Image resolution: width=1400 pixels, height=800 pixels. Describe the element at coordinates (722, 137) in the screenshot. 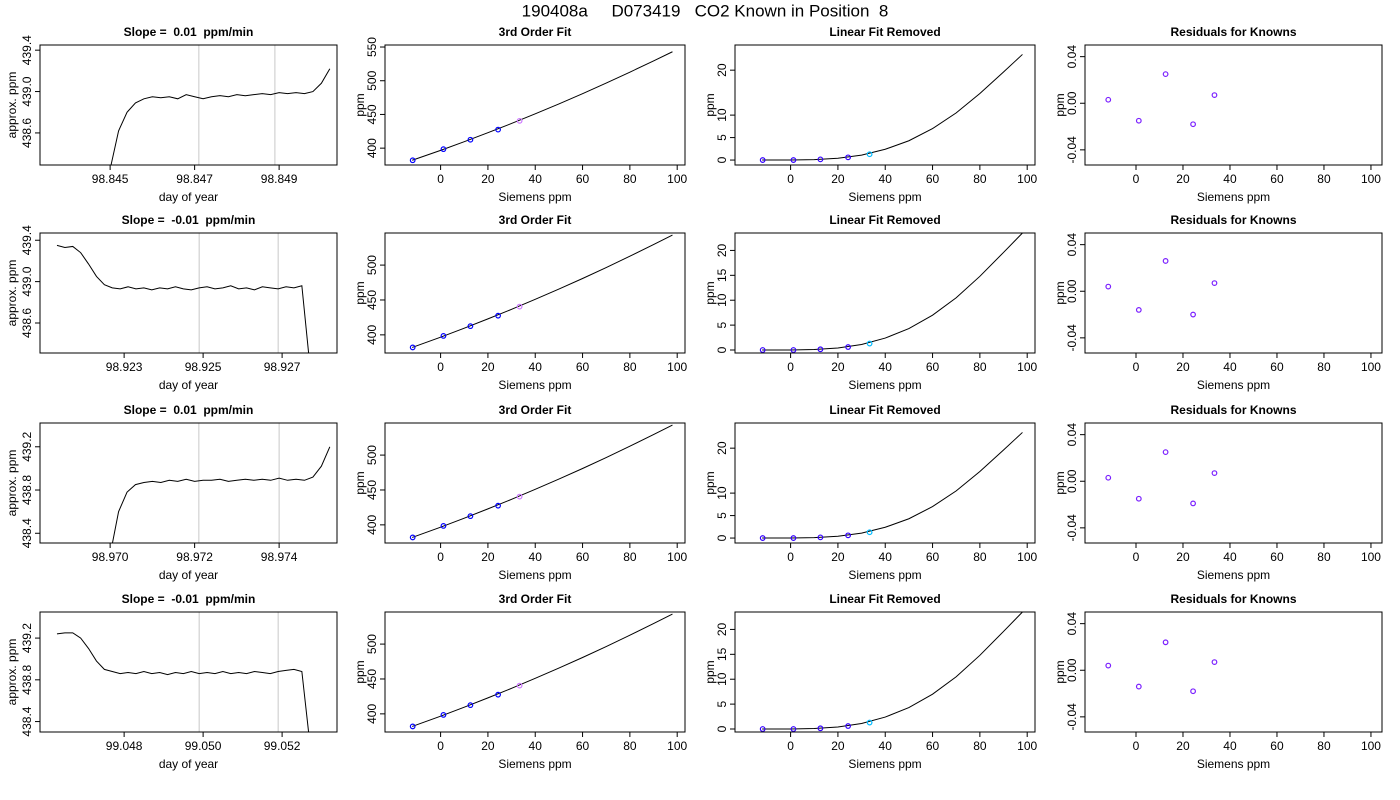

I see `y-tick-label: 5` at that location.